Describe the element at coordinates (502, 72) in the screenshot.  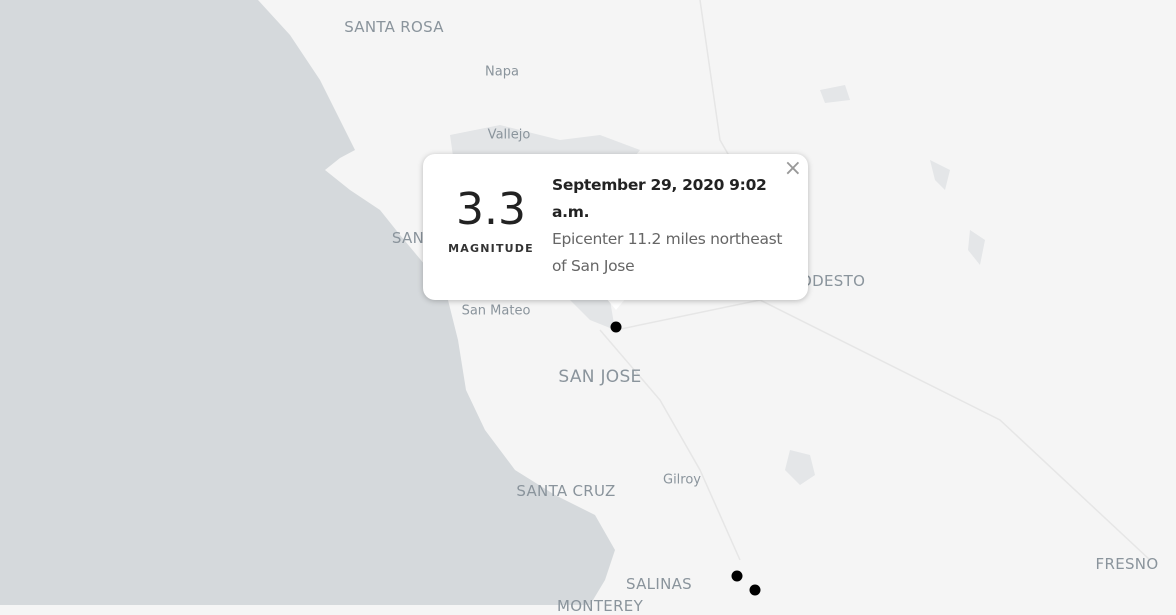
I see `city-label: Napa` at that location.